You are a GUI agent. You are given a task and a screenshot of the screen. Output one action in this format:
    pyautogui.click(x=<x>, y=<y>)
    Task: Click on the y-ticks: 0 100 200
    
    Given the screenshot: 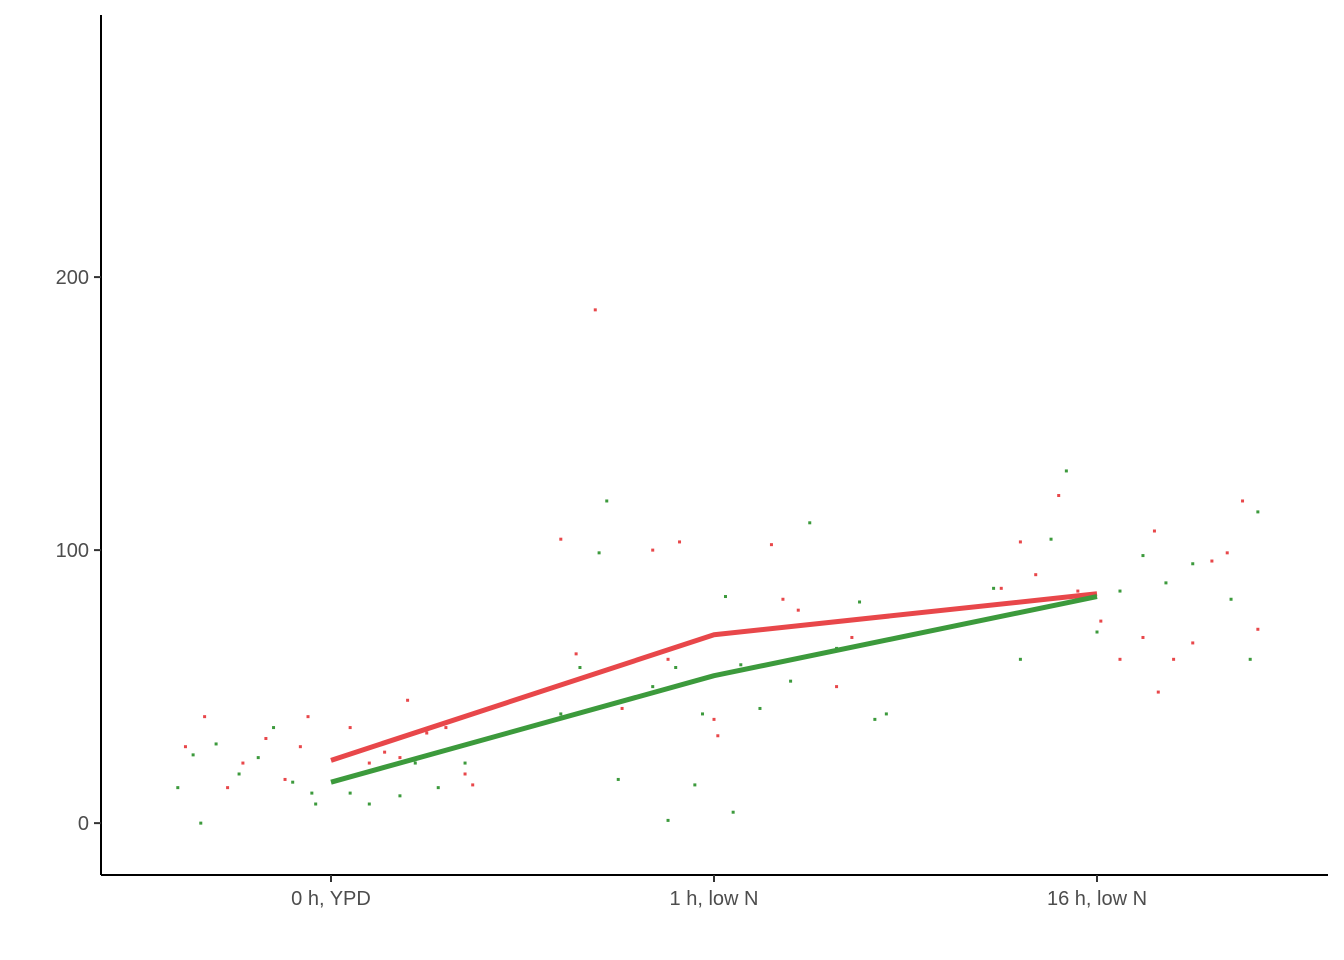 What is the action you would take?
    pyautogui.click(x=78, y=551)
    